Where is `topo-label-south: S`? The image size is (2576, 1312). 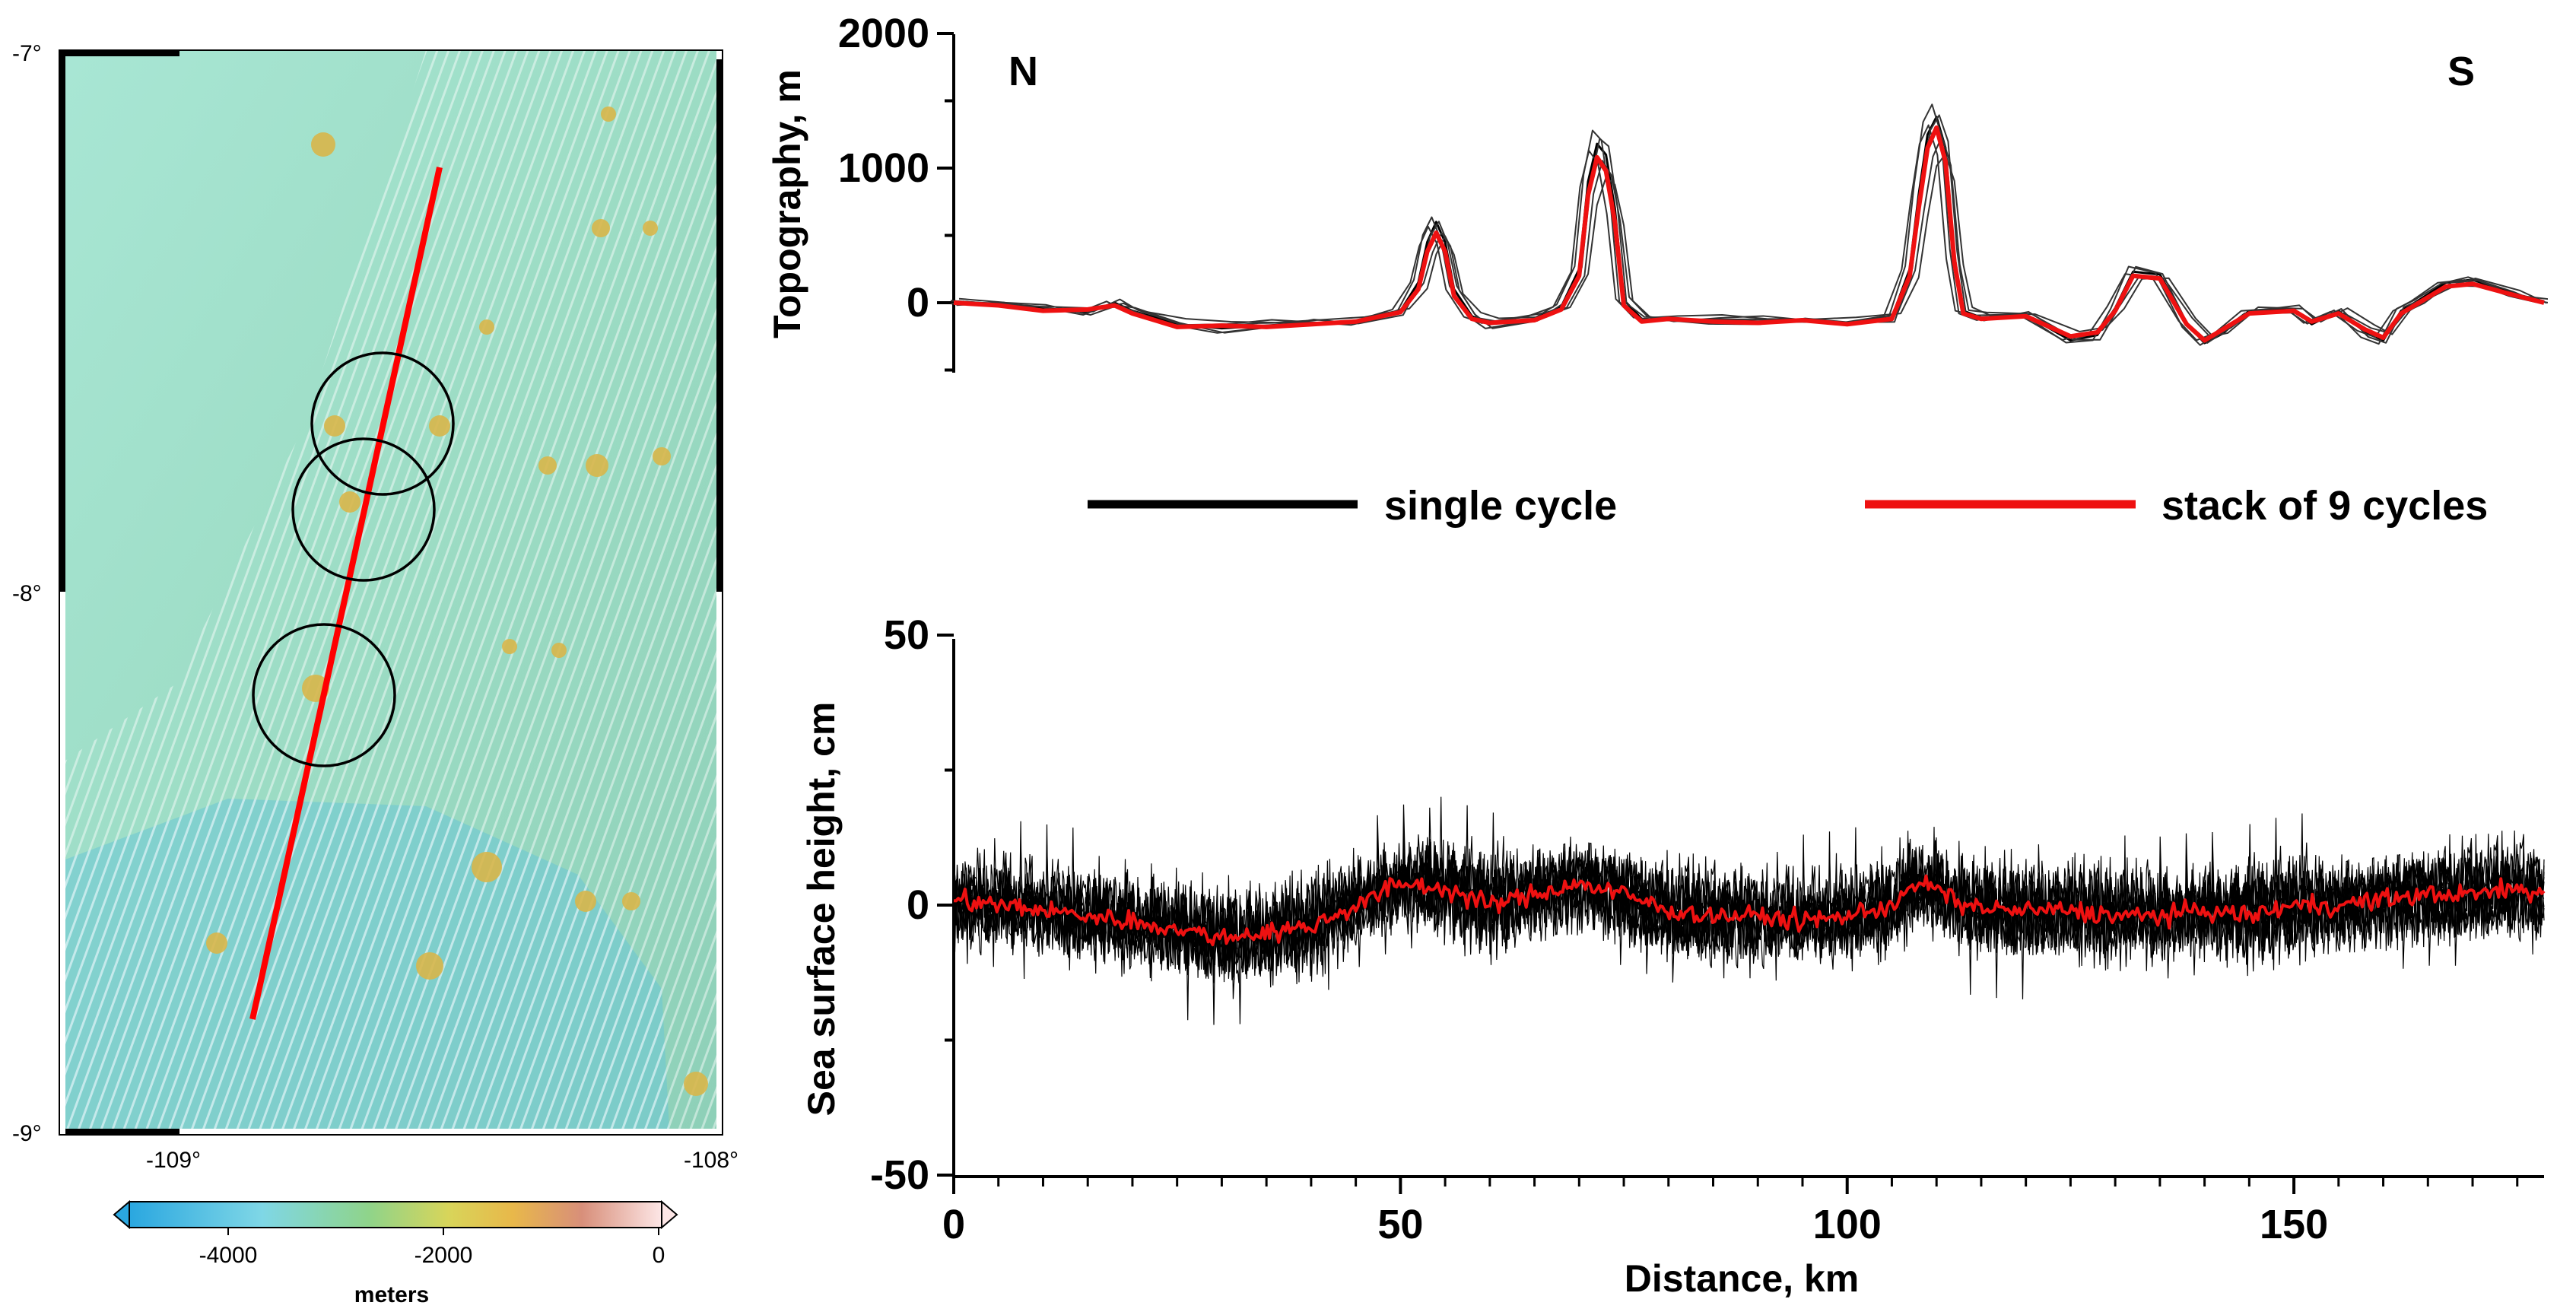 topo-label-south: S is located at coordinates (2461, 71).